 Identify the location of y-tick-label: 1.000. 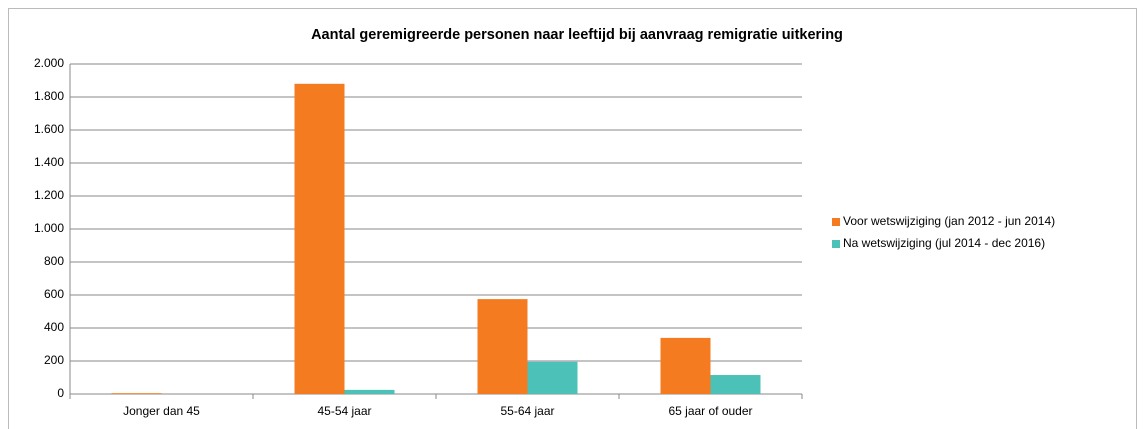
(49, 228).